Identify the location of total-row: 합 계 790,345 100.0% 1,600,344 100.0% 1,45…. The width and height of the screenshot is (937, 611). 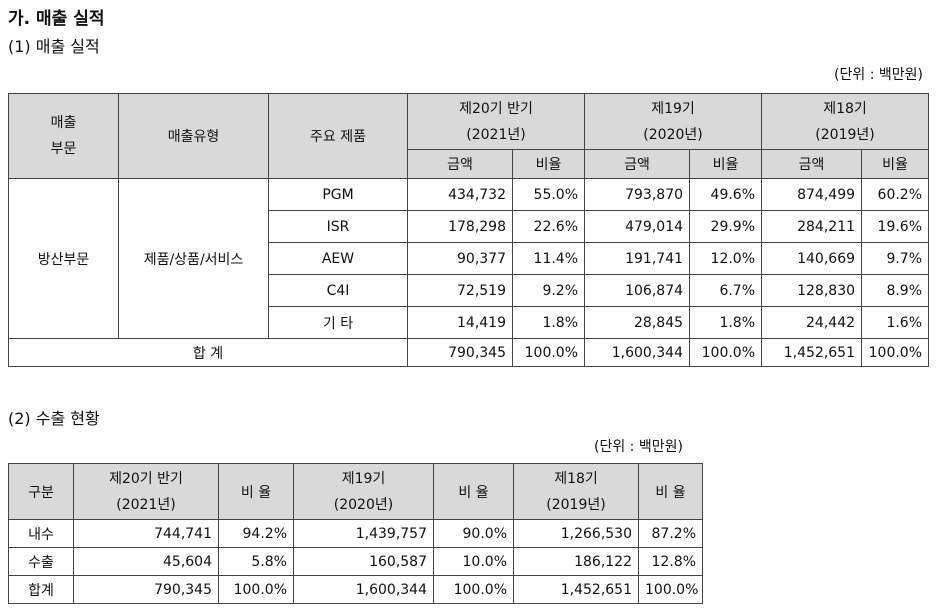
(469, 352).